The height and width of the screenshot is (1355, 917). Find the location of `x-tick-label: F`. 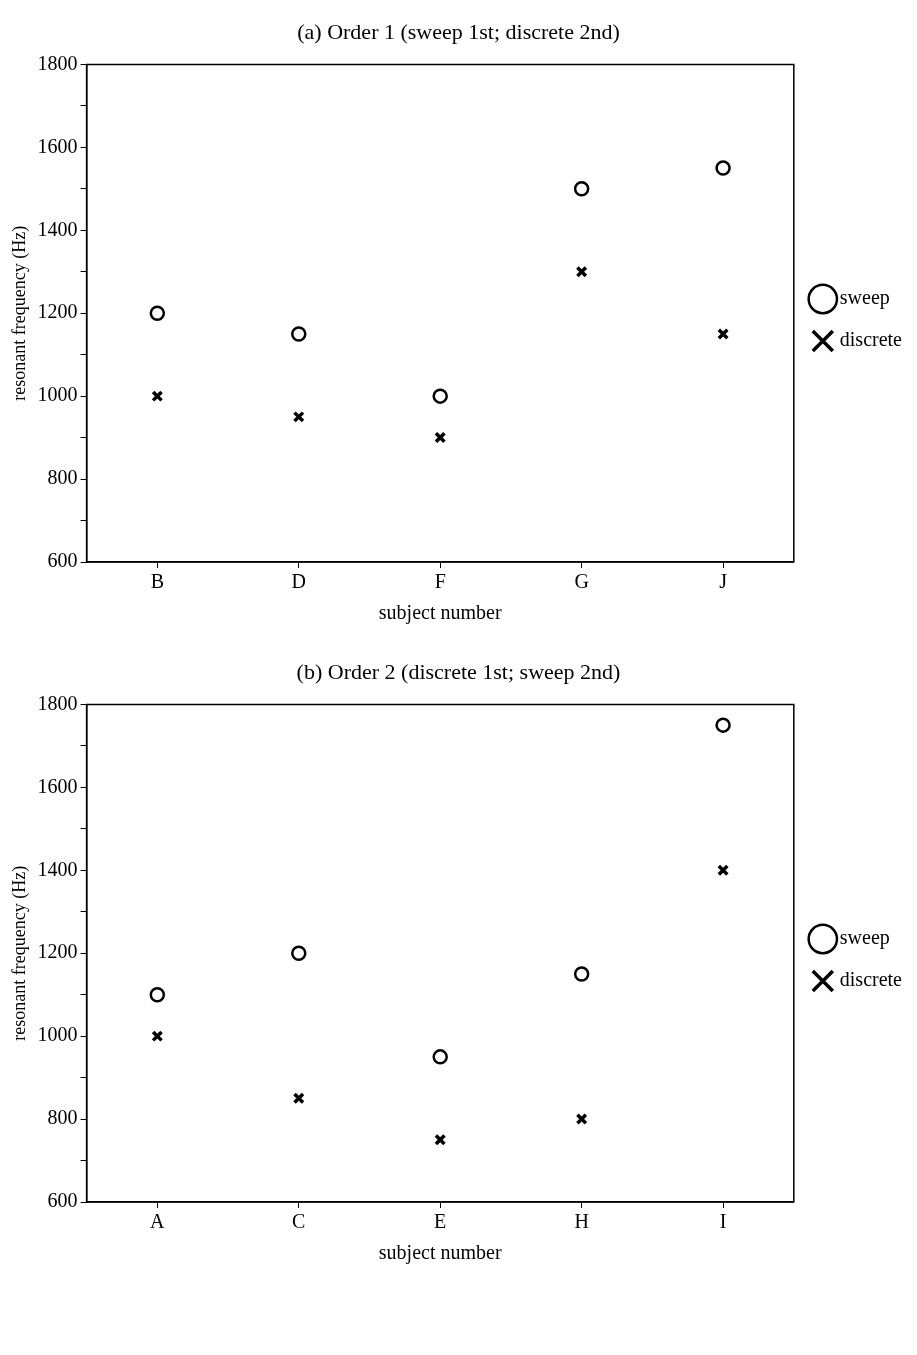

x-tick-label: F is located at coordinates (440, 581).